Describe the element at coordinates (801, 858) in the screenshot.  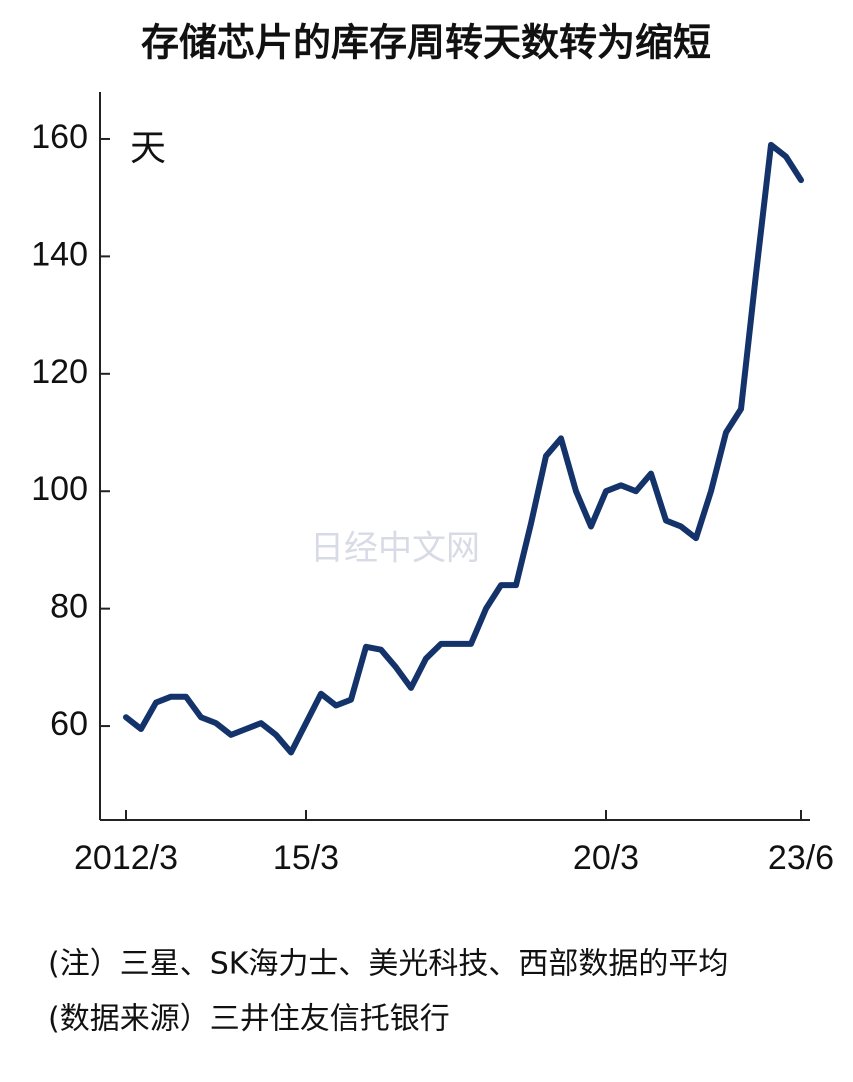
I see `x-tick-label: 23/6` at that location.